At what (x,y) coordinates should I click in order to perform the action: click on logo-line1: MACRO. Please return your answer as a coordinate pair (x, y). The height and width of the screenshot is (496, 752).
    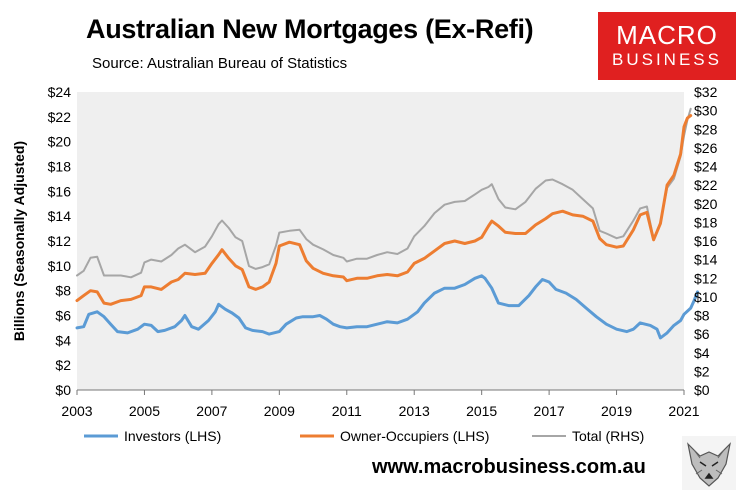
    Looking at the image, I should click on (667, 35).